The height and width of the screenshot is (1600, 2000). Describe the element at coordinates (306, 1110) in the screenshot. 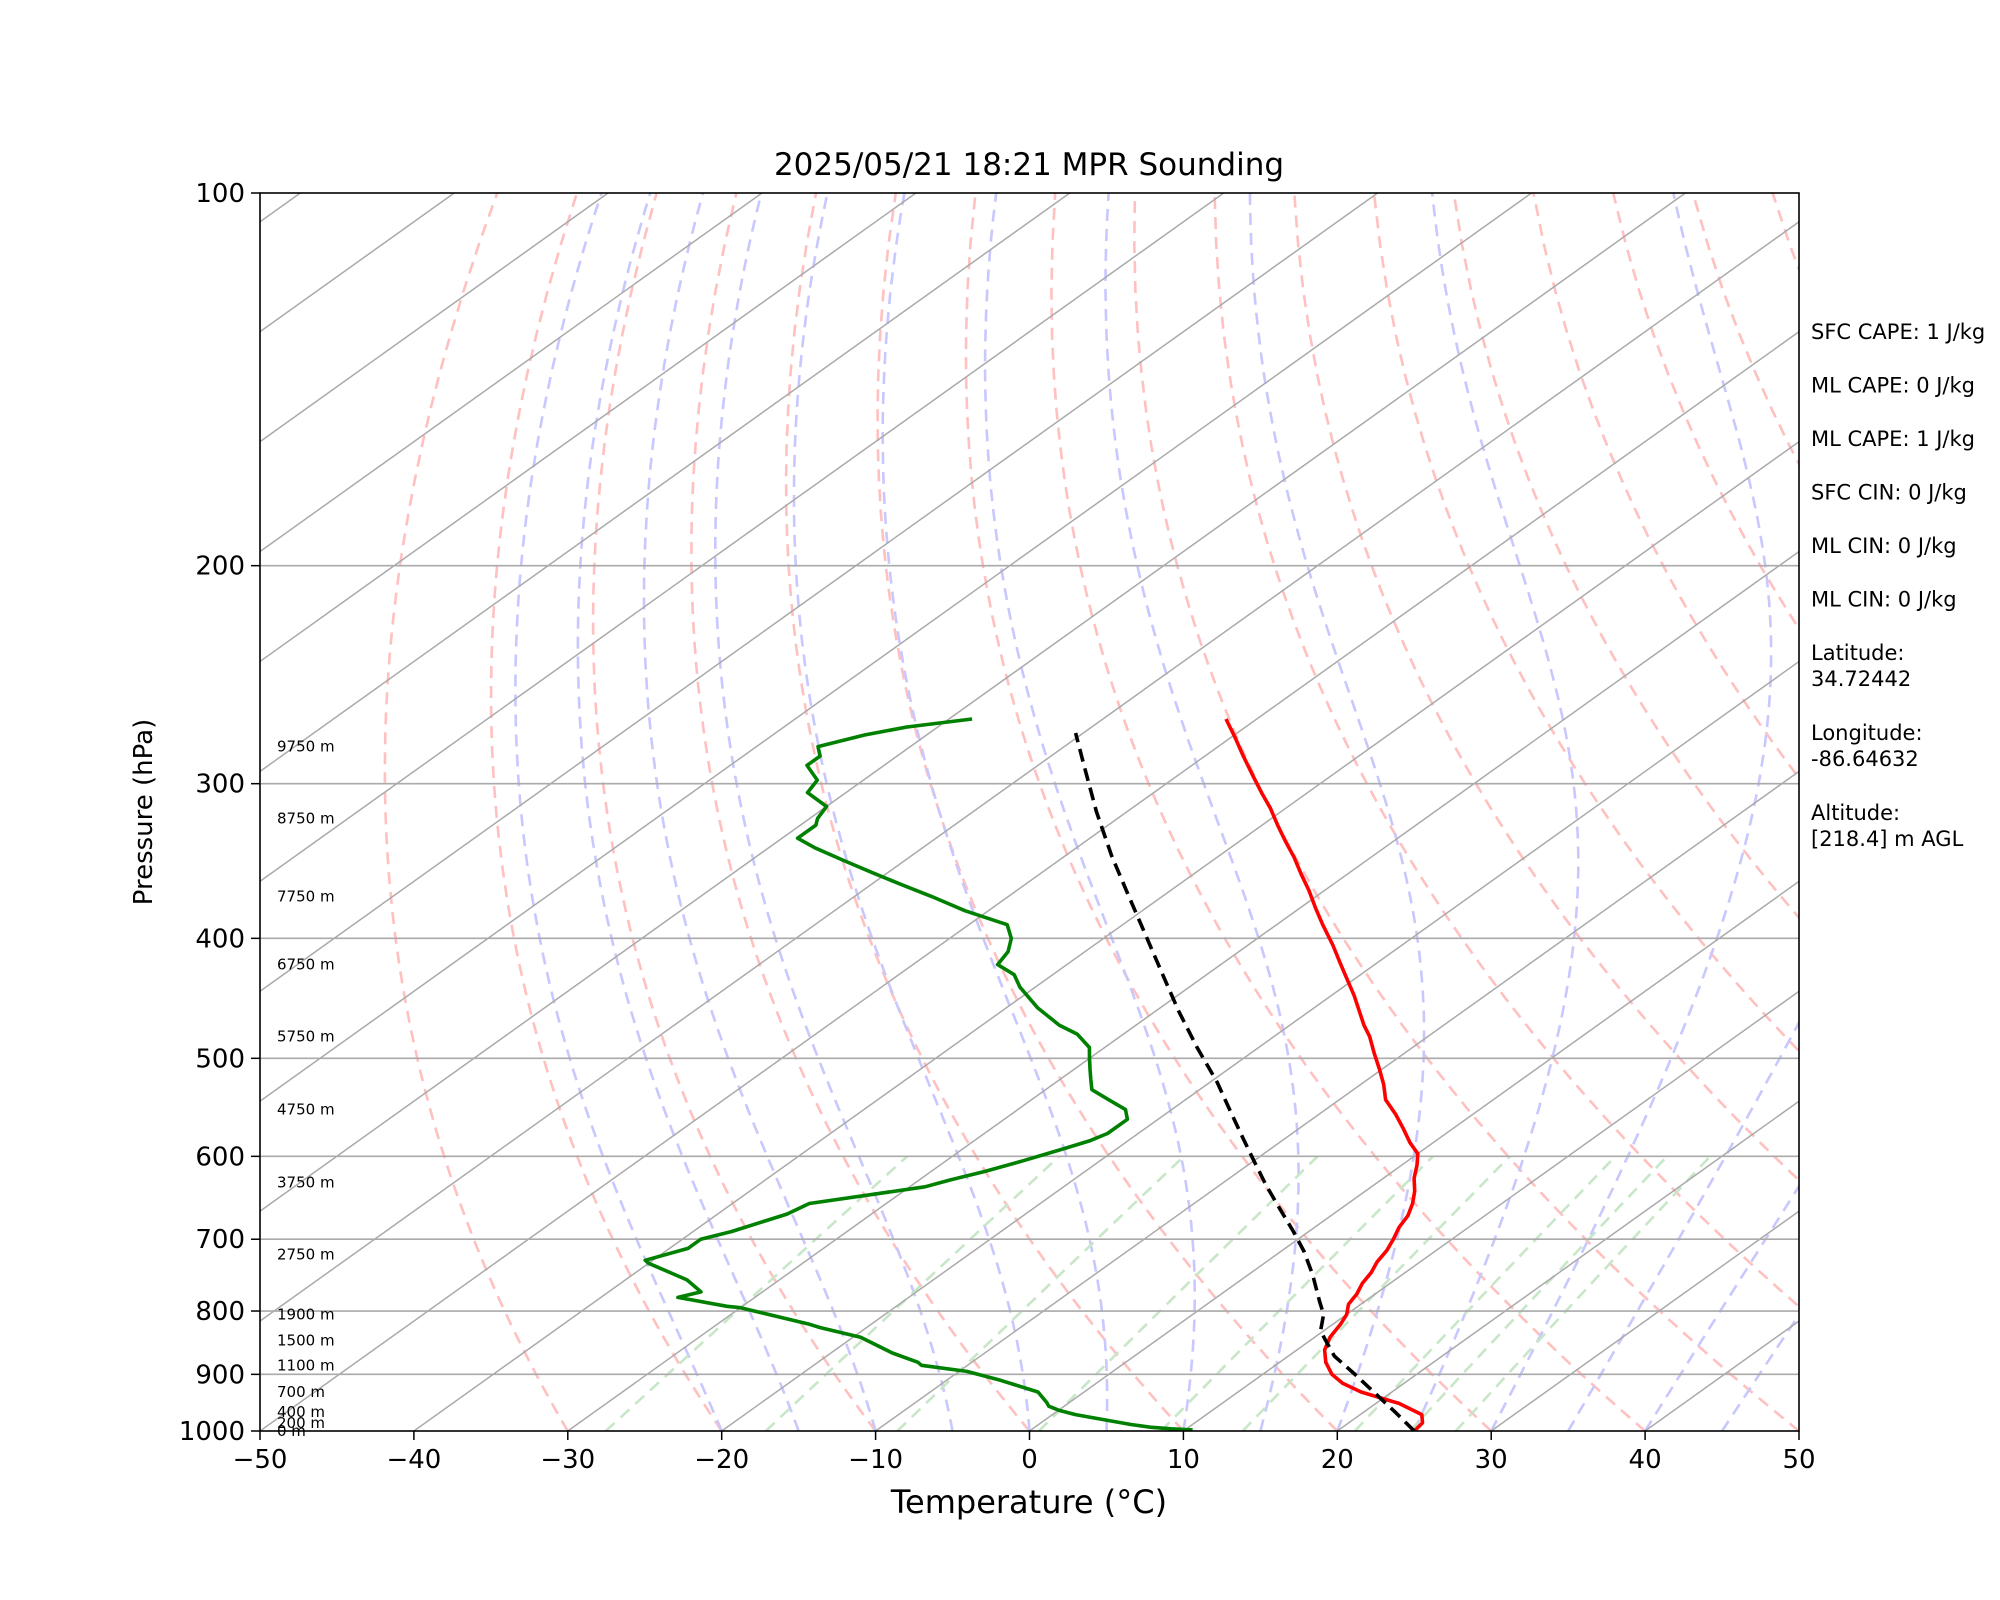

I see `height-label: 4750 m` at that location.